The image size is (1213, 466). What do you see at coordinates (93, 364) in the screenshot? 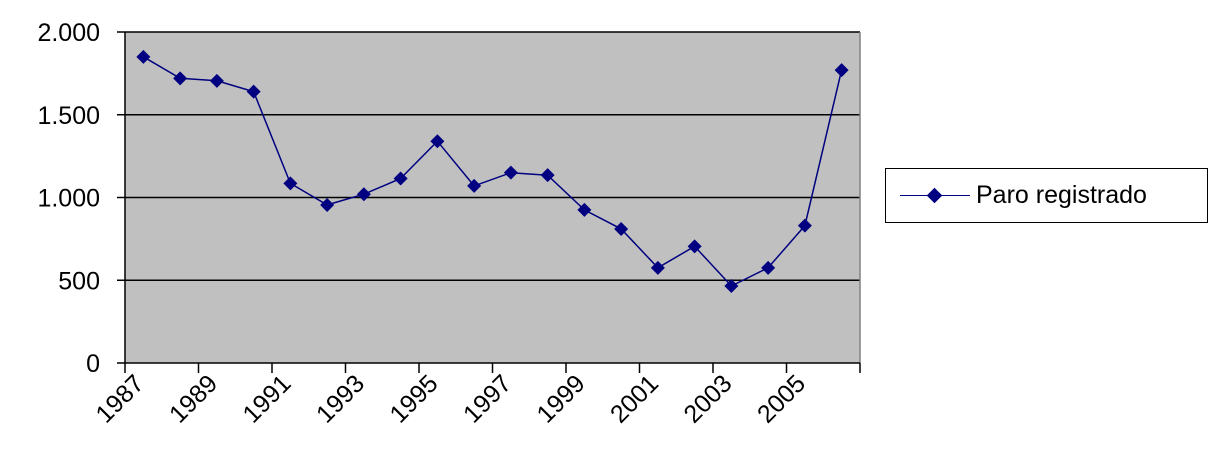
I see `y-tick-label: 0` at bounding box center [93, 364].